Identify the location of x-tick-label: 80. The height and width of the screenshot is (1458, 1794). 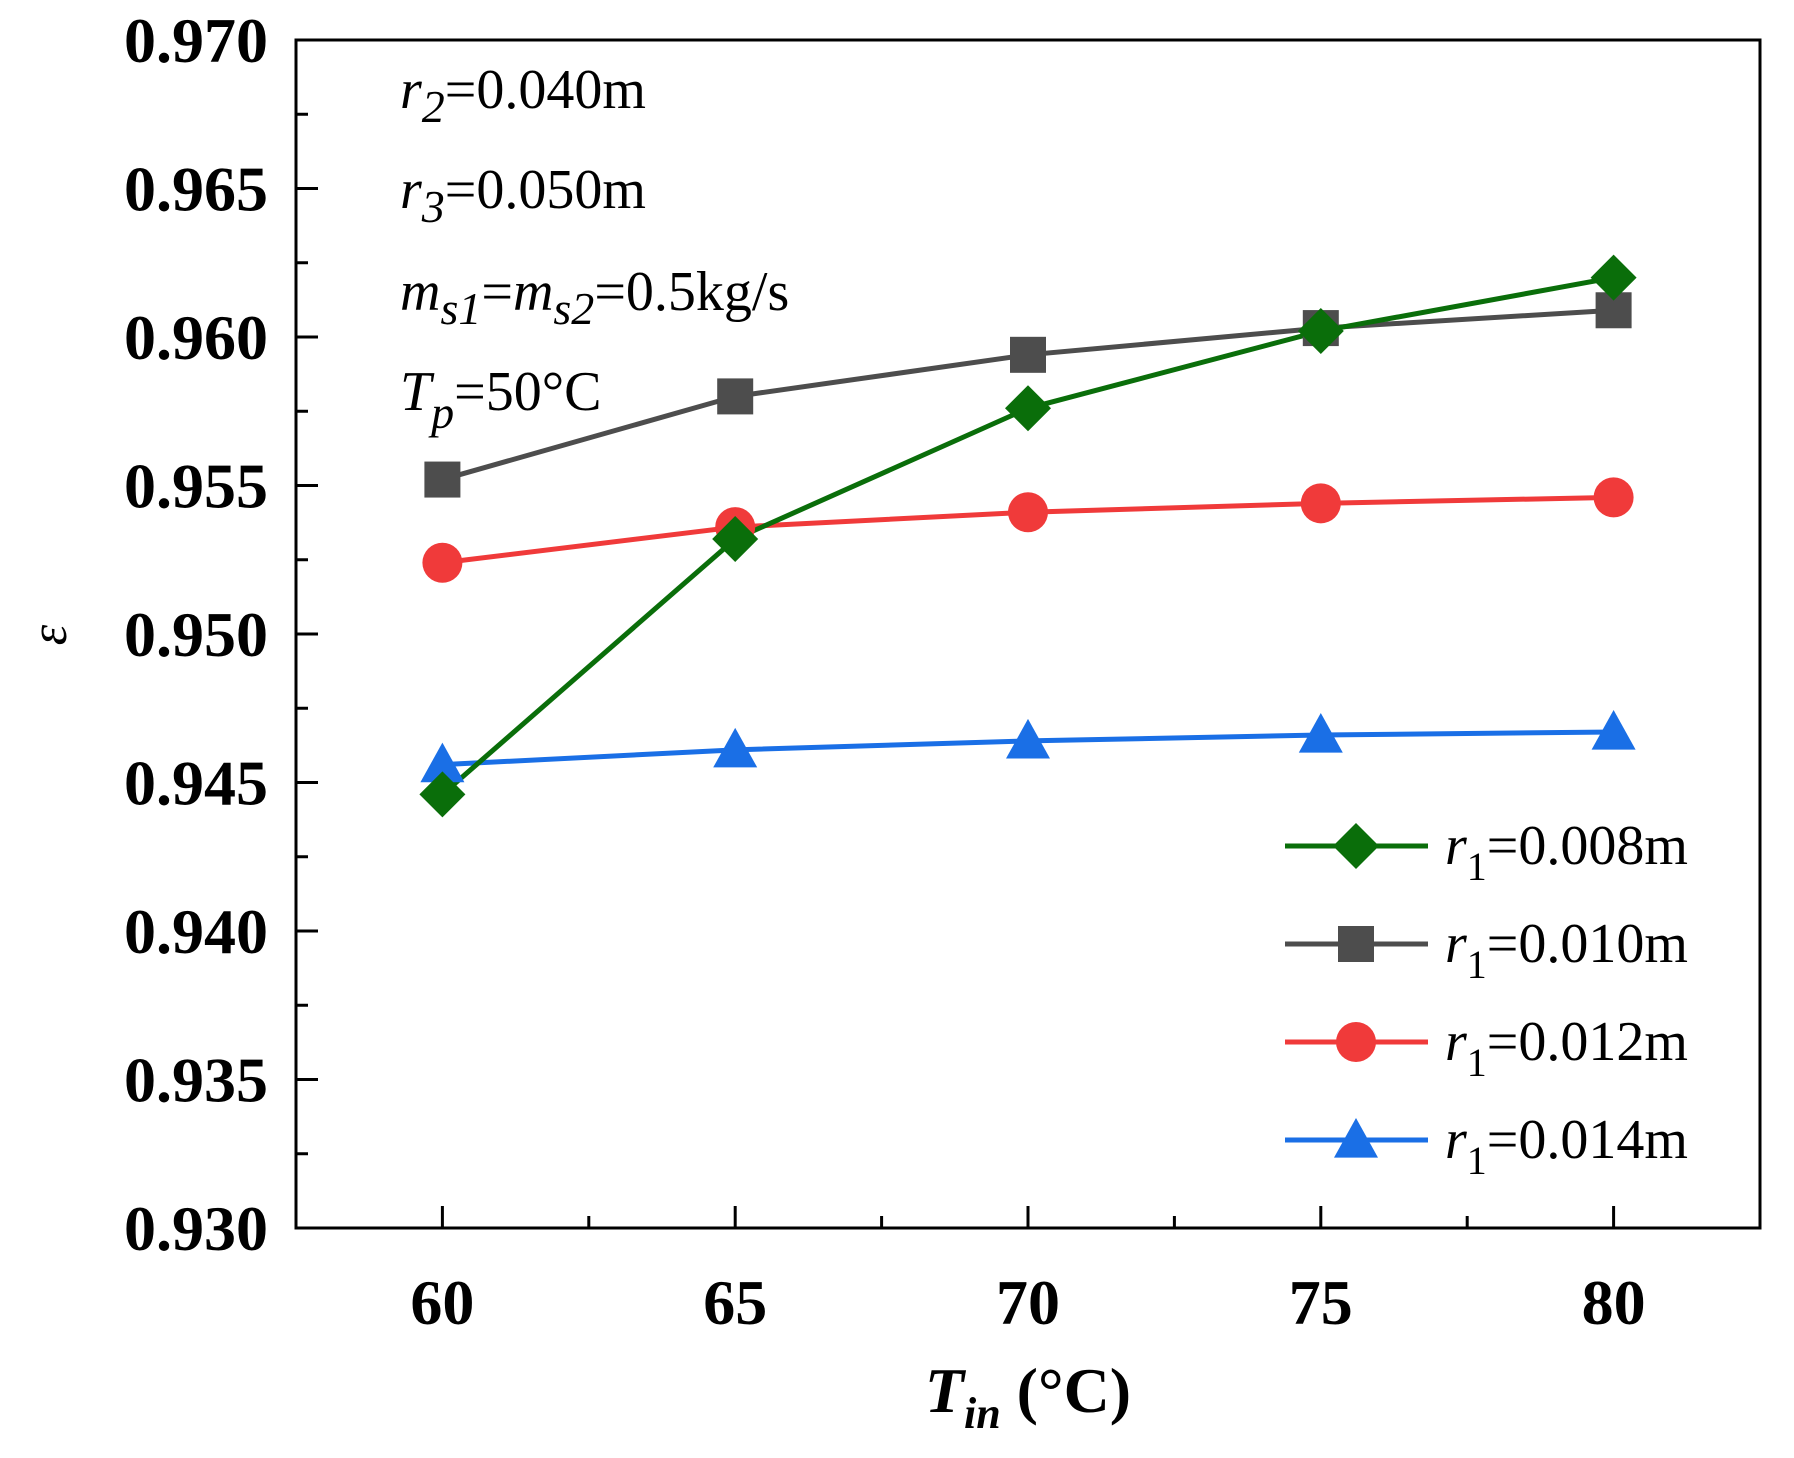
(1614, 1302).